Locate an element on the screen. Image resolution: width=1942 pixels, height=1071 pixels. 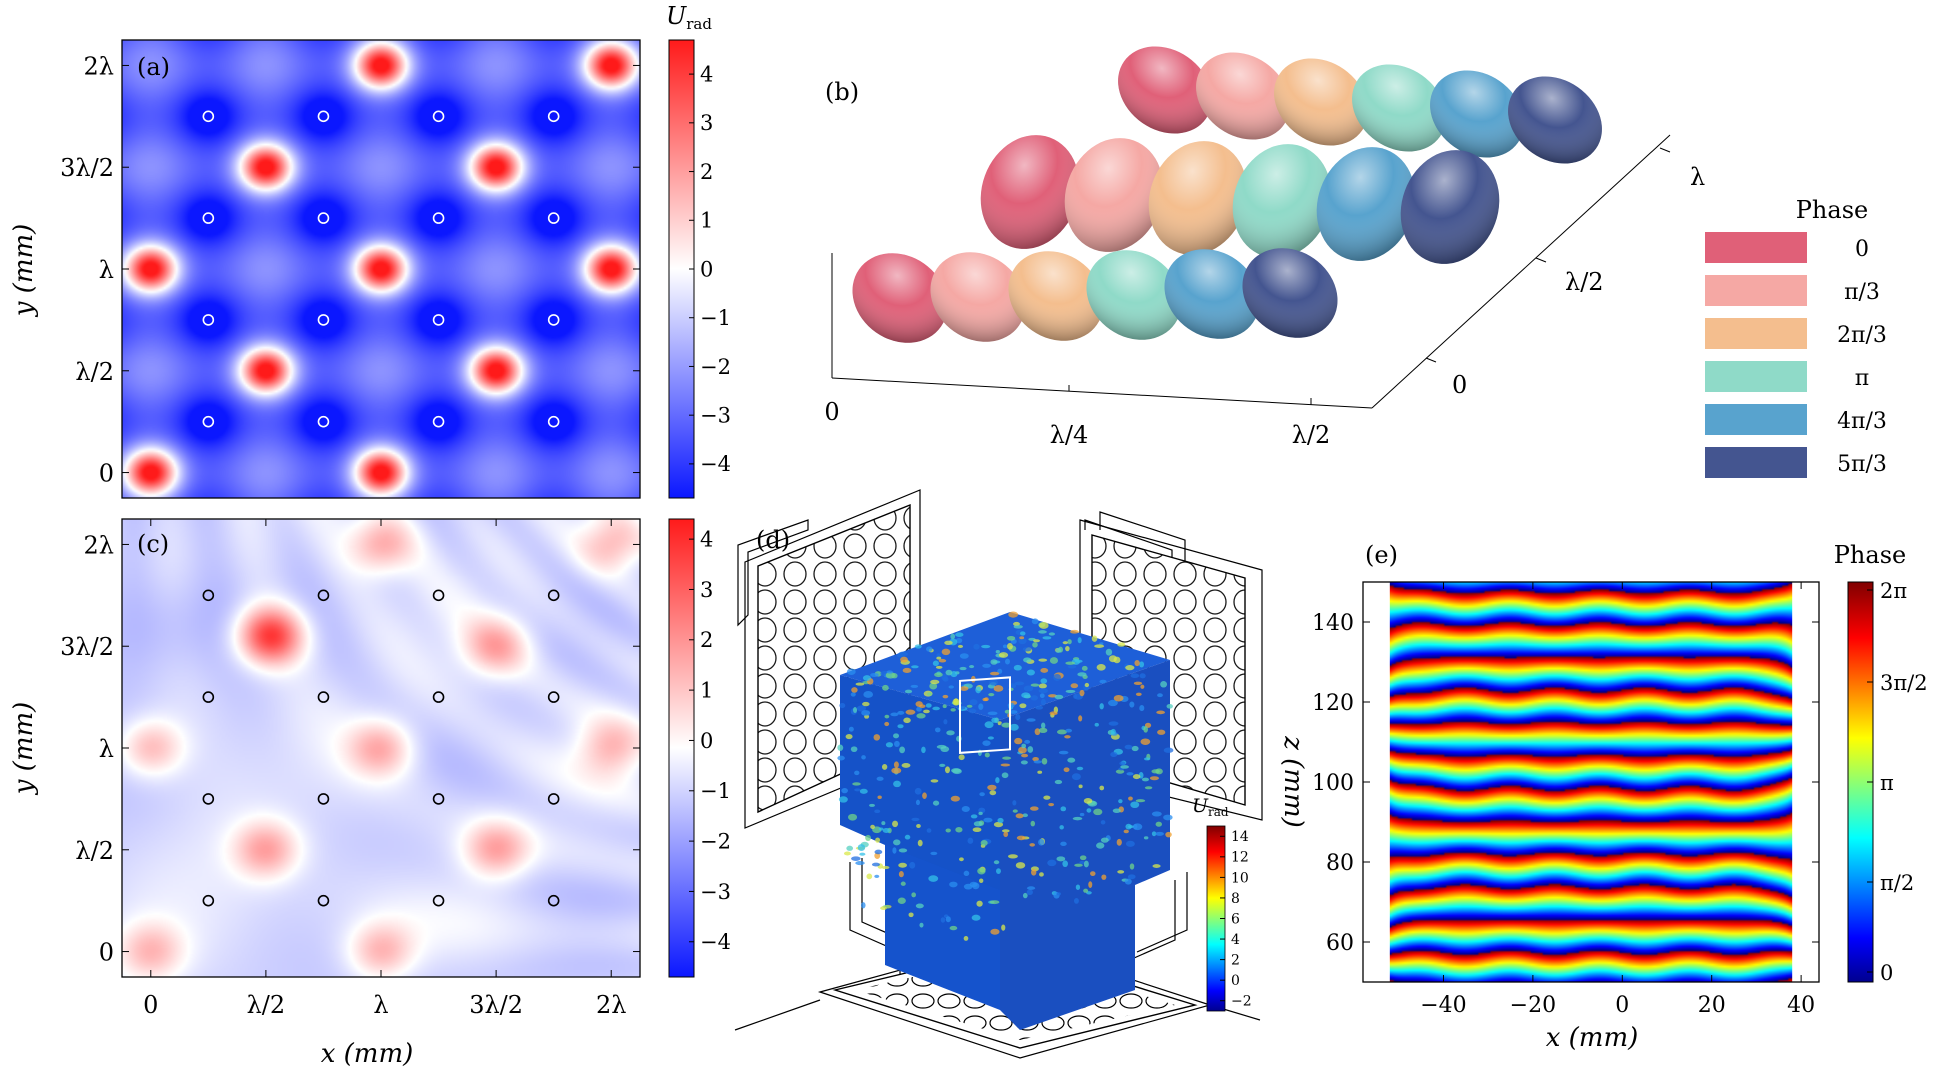
x-tick-label-b-1: λ/4 is located at coordinates (1069, 435).